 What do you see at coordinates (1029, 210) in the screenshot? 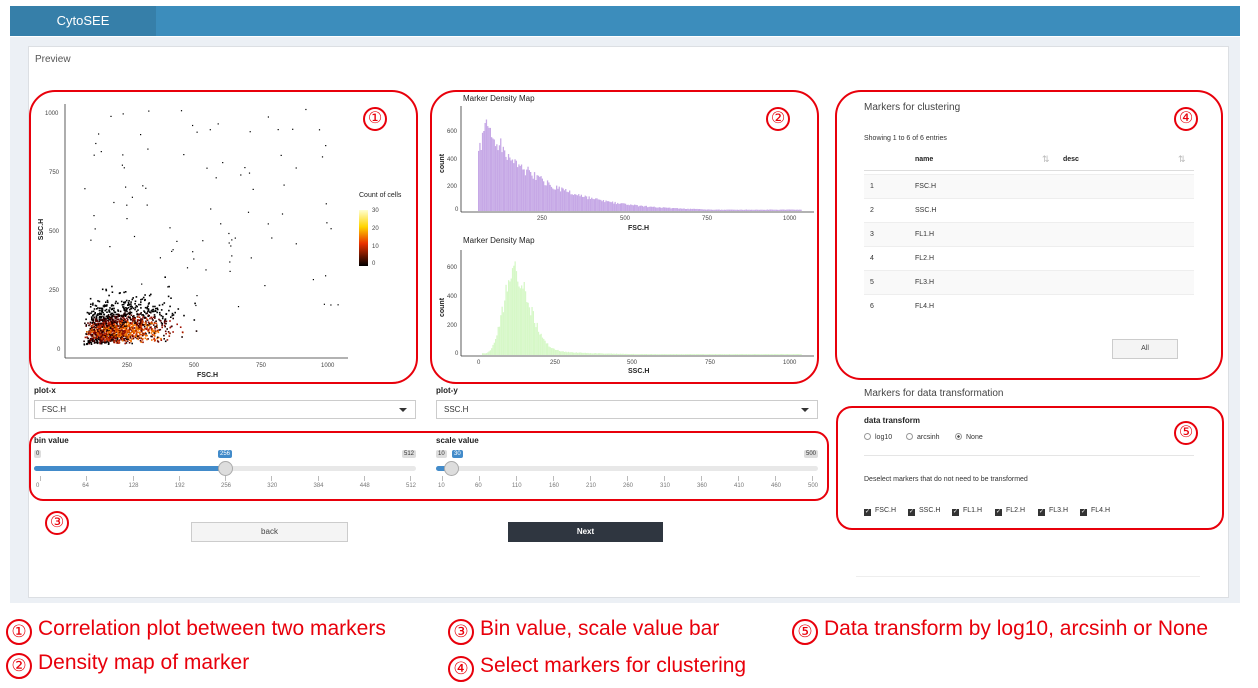
I see `table-row: 2 SSC.H` at bounding box center [1029, 210].